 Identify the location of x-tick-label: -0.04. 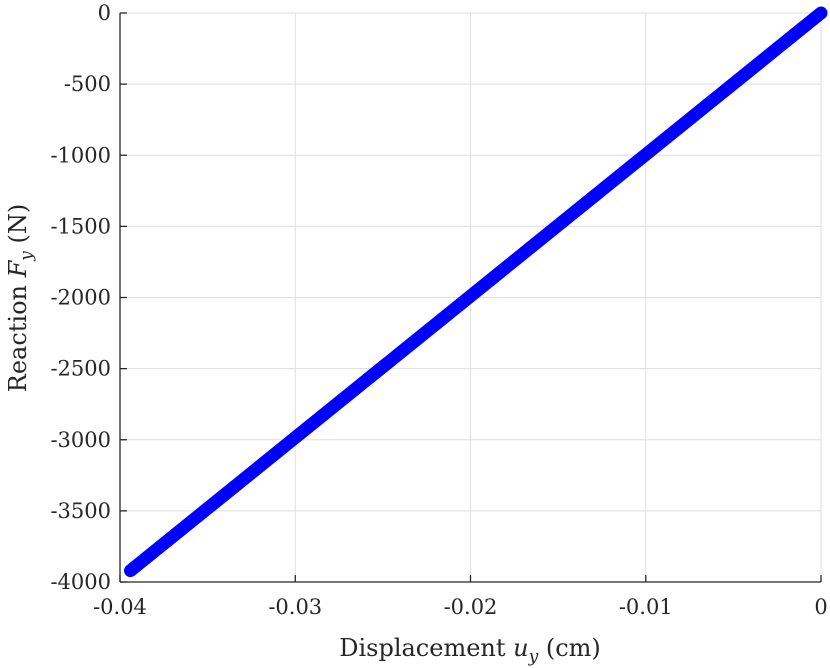
(120, 607).